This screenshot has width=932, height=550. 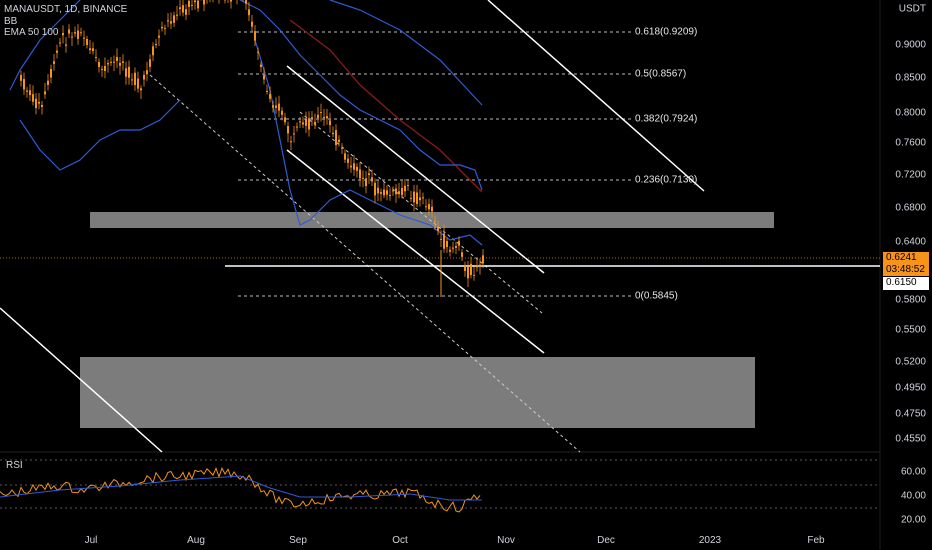 What do you see at coordinates (417, 392) in the screenshot?
I see `demand-zone` at bounding box center [417, 392].